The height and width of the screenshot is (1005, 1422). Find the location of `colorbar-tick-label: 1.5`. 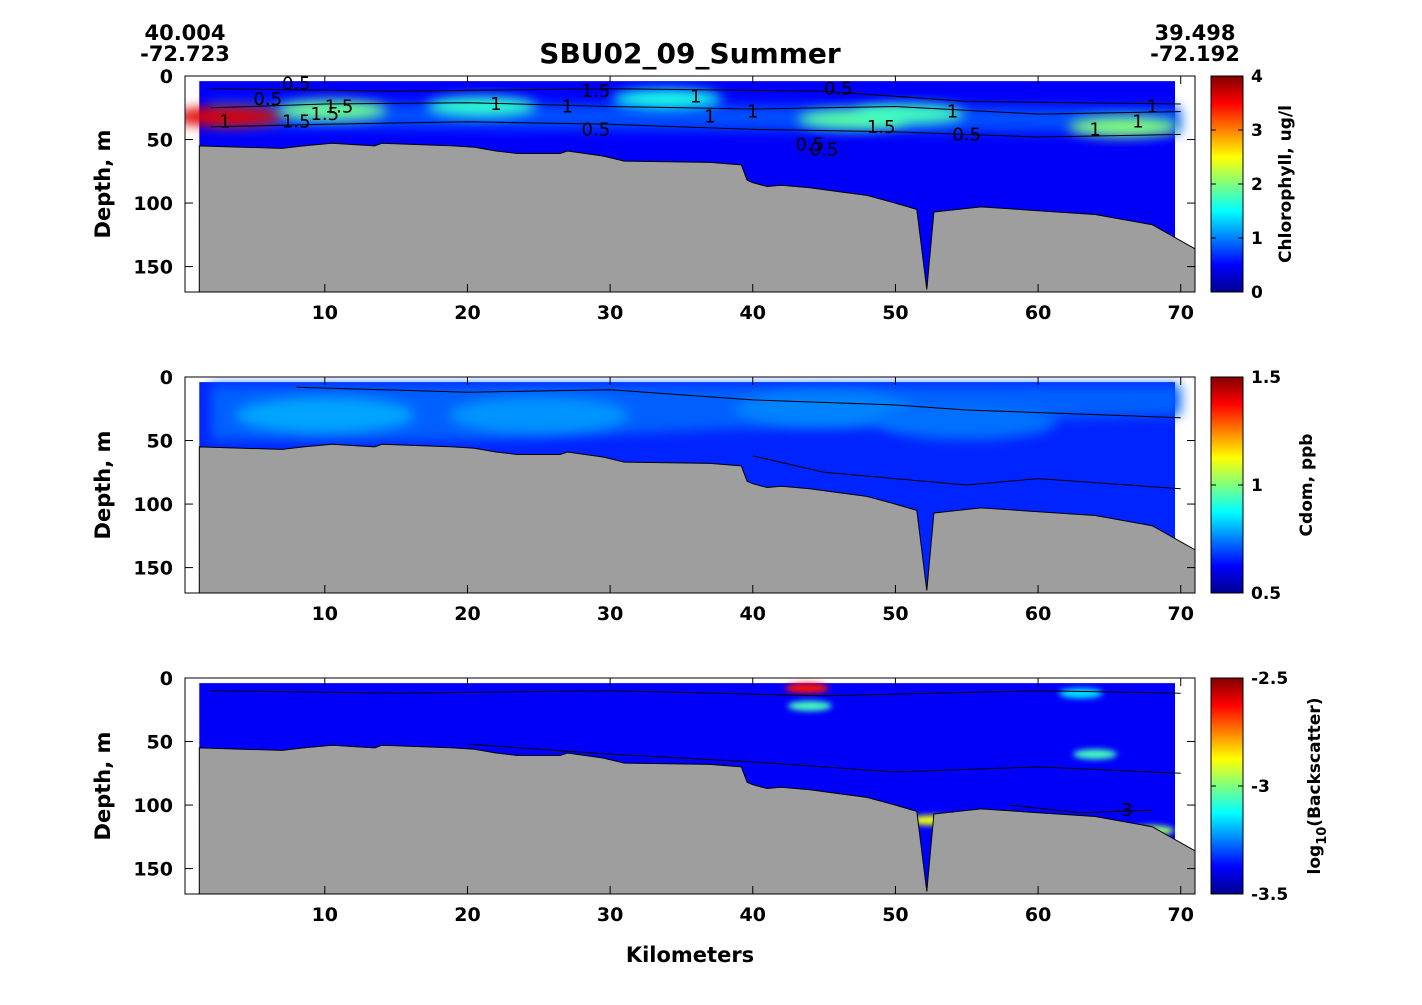

colorbar-tick-label: 1.5 is located at coordinates (1266, 378).